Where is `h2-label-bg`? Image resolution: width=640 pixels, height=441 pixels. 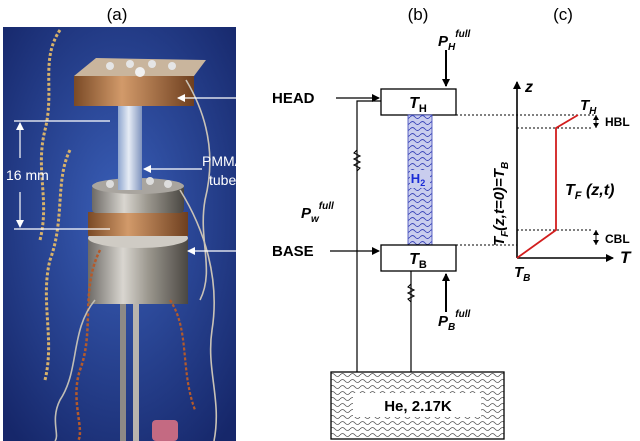
h2-label-bg is located at coordinates (420, 179).